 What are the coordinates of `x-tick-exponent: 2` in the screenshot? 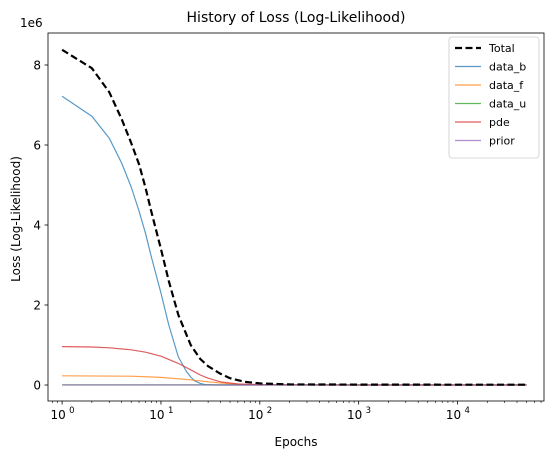 It's located at (269, 411).